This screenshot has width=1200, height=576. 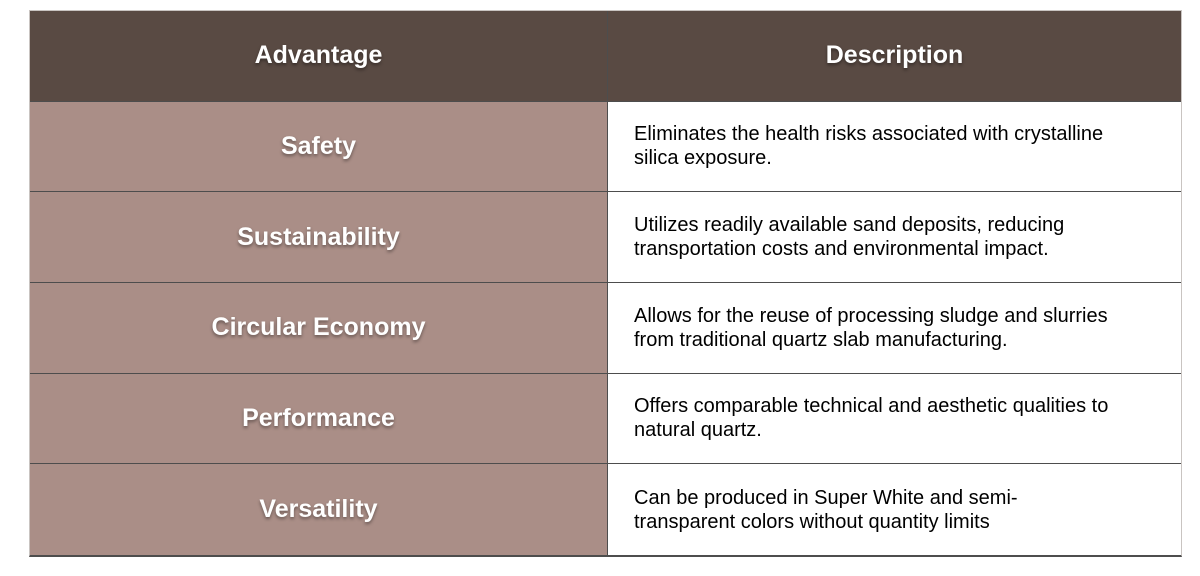 I want to click on advantage-cell-sustainability: Sustainability, so click(x=319, y=237).